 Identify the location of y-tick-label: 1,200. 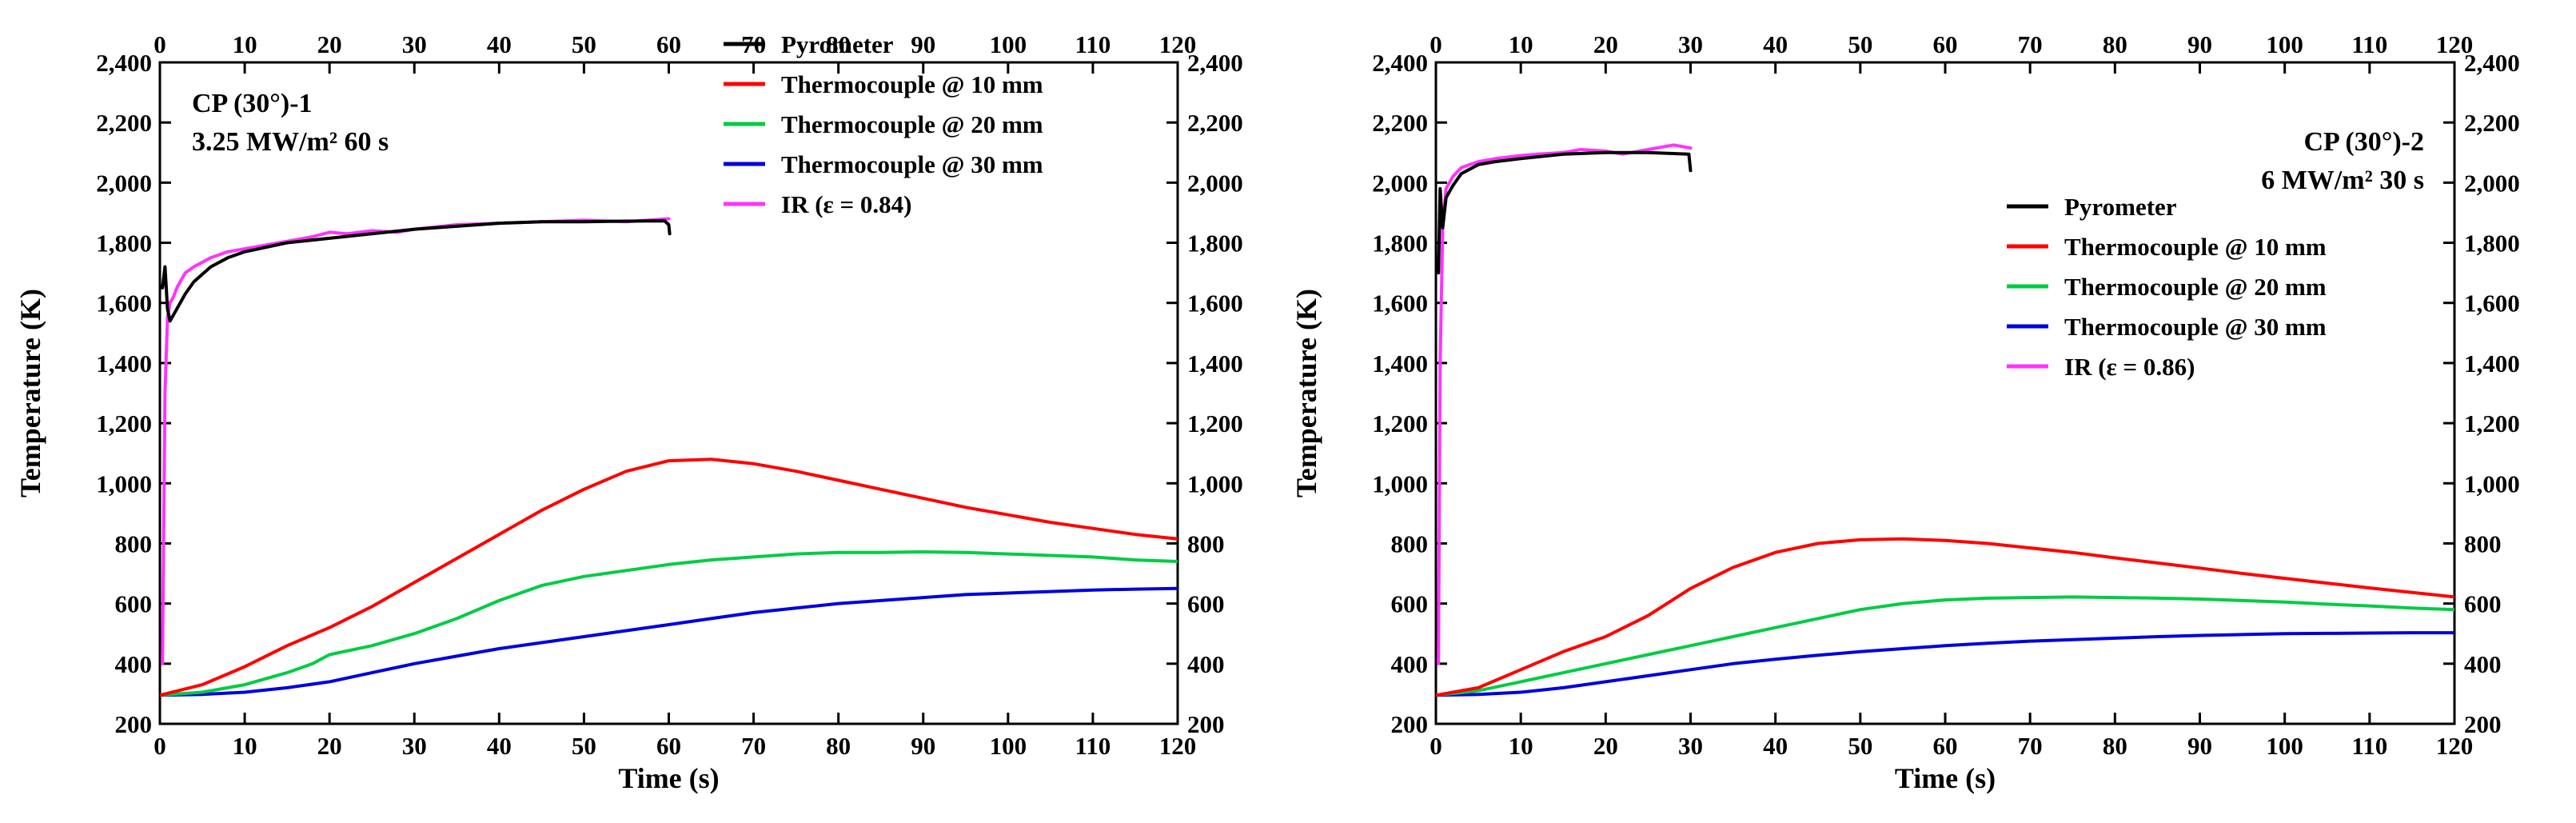
(1400, 423).